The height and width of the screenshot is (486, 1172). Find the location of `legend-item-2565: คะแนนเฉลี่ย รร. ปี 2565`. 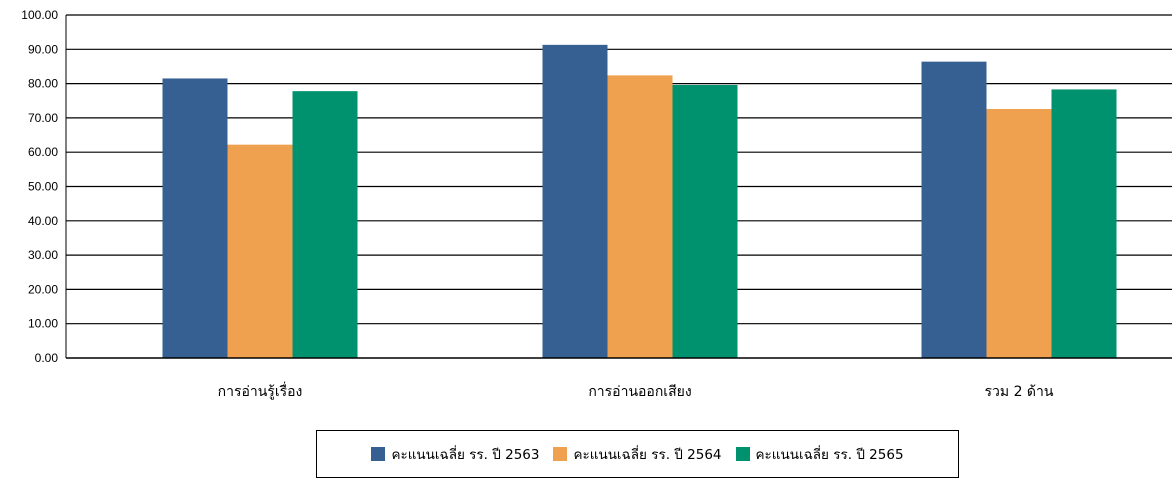

legend-item-2565: คะแนนเฉลี่ย รร. ปี 2565 is located at coordinates (819, 454).